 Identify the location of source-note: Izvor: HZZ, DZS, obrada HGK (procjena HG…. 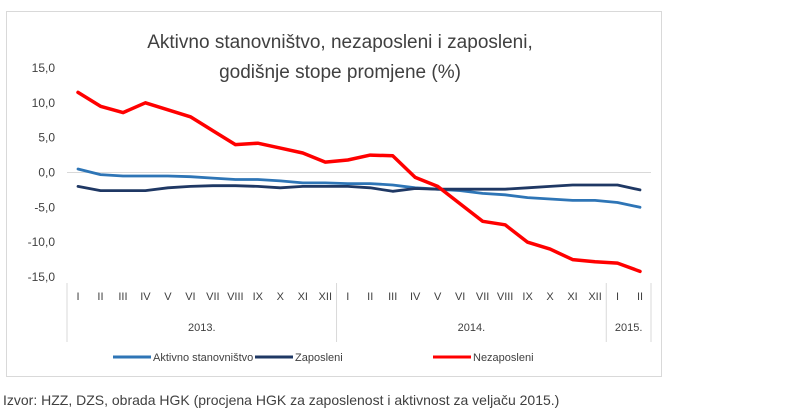
(281, 400).